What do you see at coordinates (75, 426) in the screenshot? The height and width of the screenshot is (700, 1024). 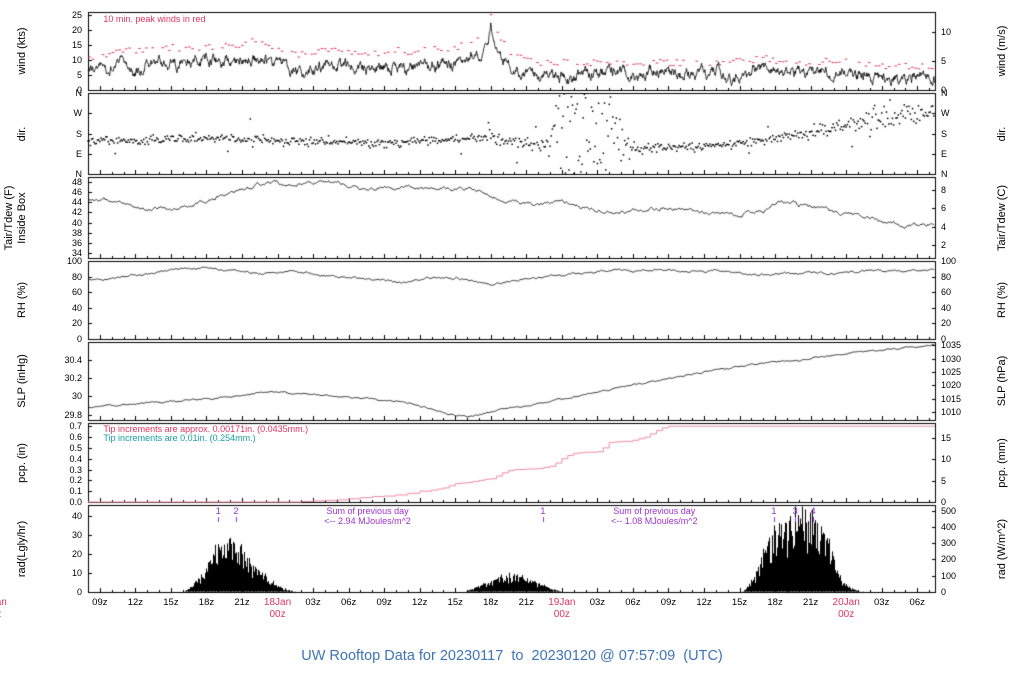 I see `y-tick-label-left-pcp: 0.7` at bounding box center [75, 426].